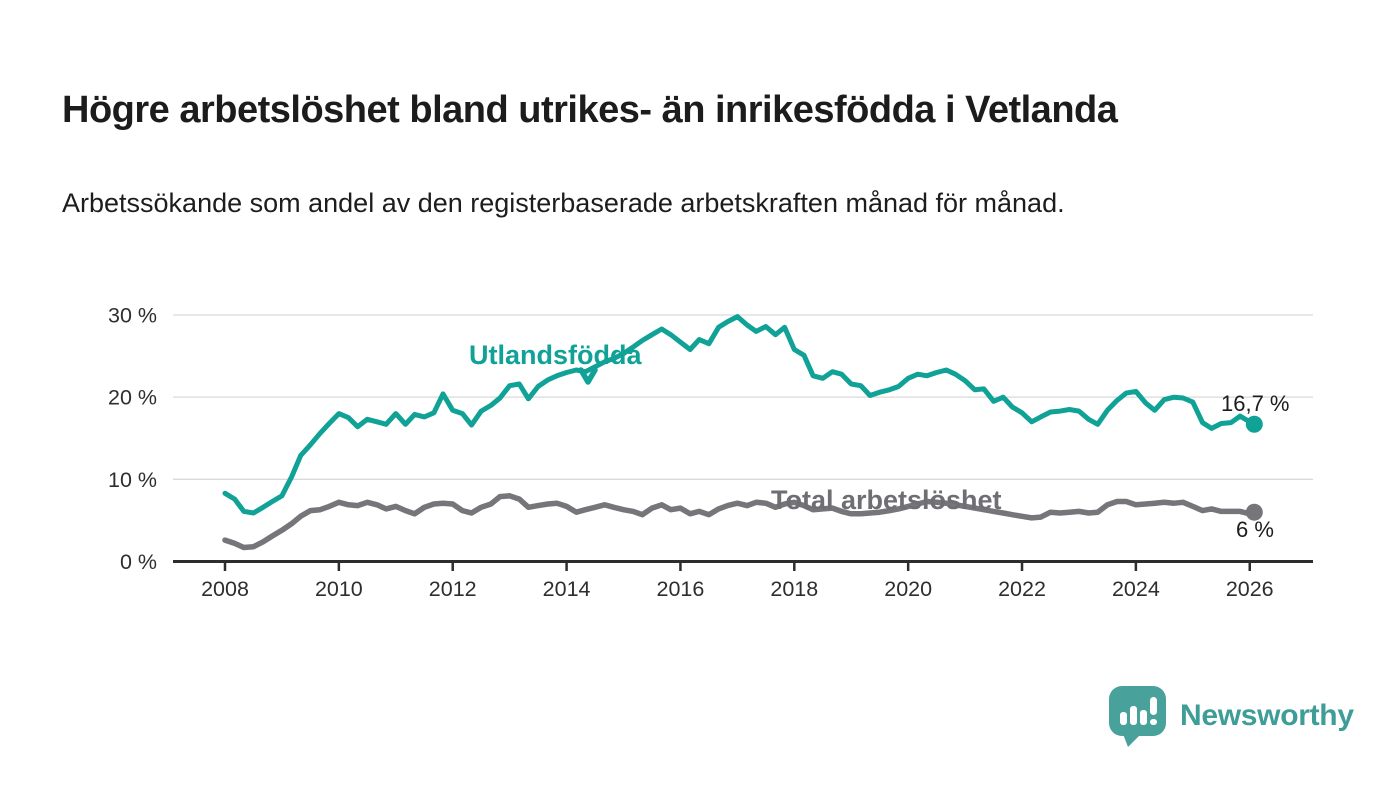  Describe the element at coordinates (1137, 716) in the screenshot. I see `newsworthy-logo-icon` at that location.